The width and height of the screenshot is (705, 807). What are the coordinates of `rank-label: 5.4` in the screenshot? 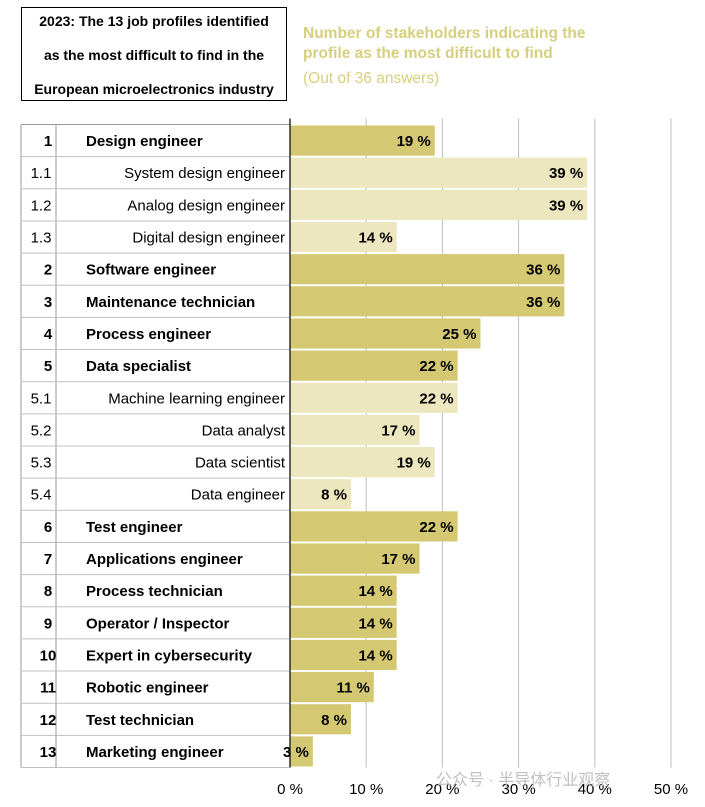 It's located at (41, 495).